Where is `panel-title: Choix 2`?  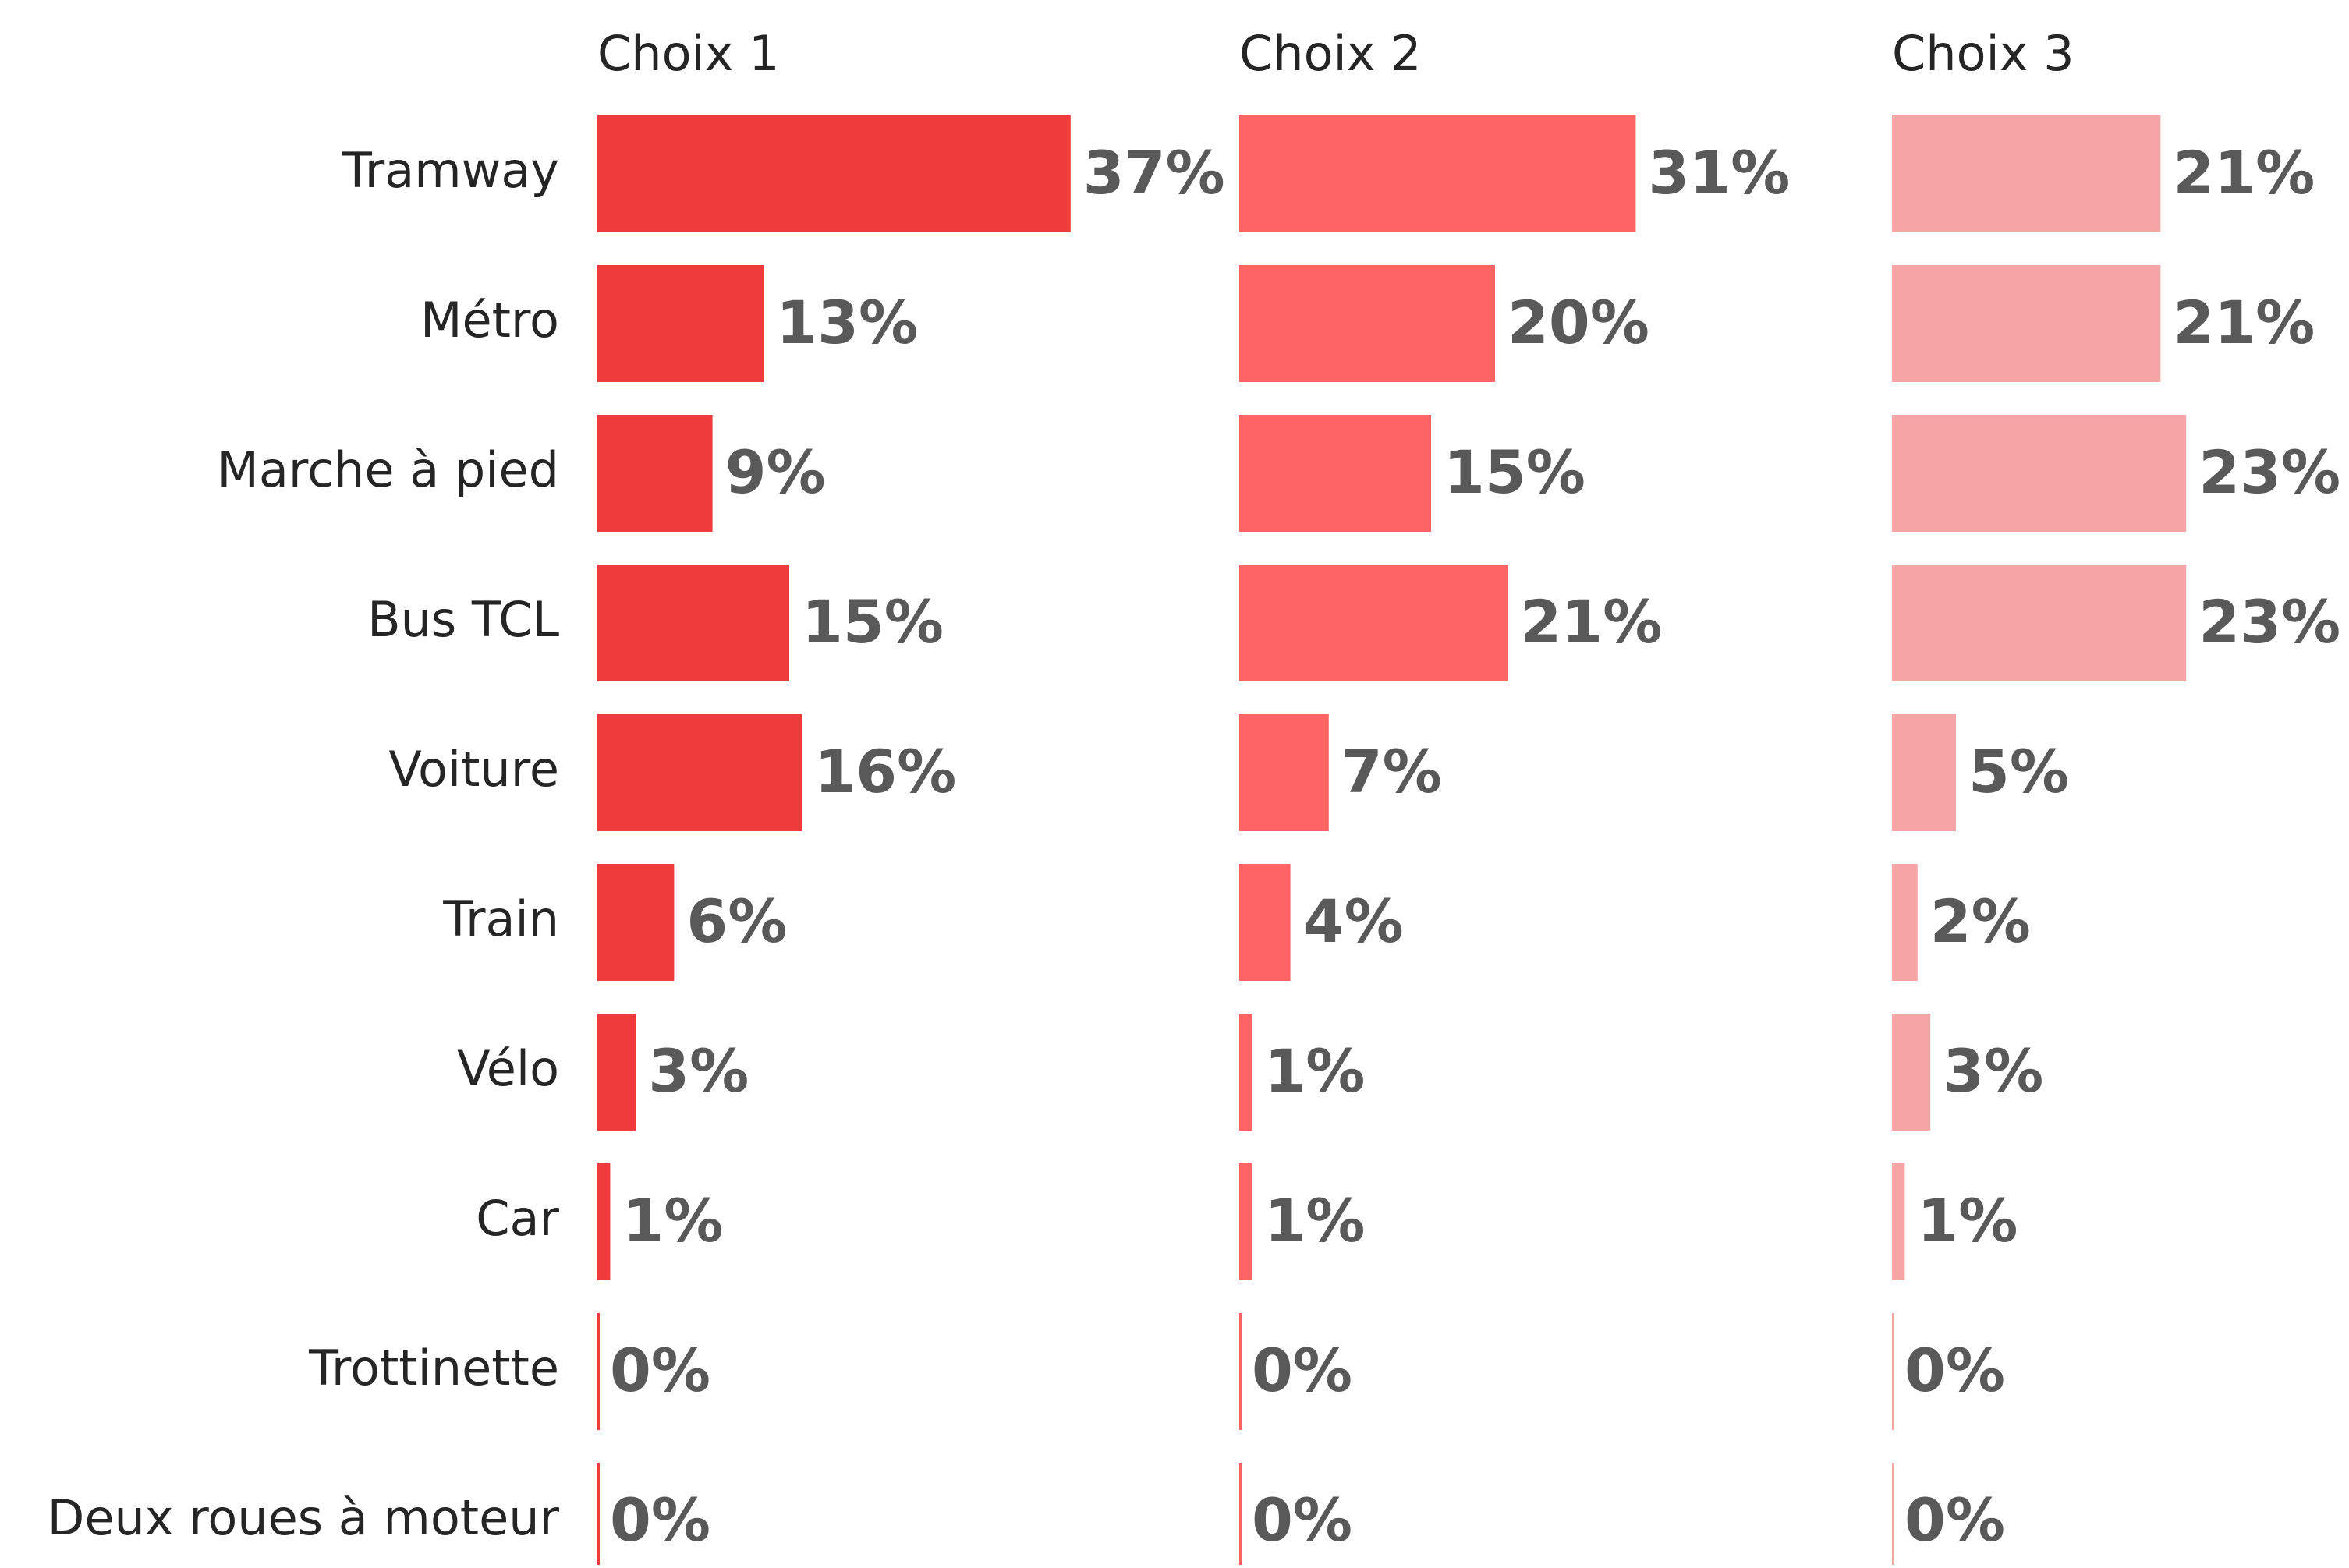 panel-title: Choix 2 is located at coordinates (1330, 53).